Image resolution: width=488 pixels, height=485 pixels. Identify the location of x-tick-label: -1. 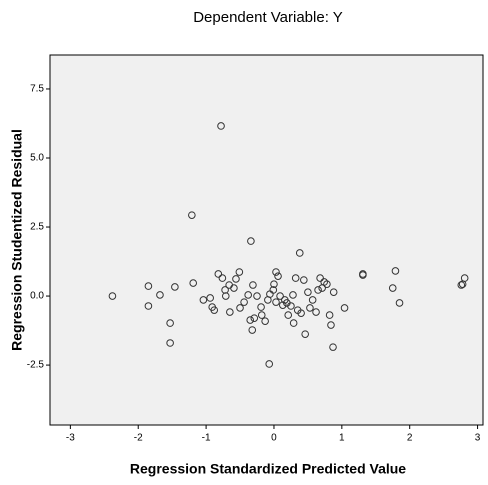
(206, 438).